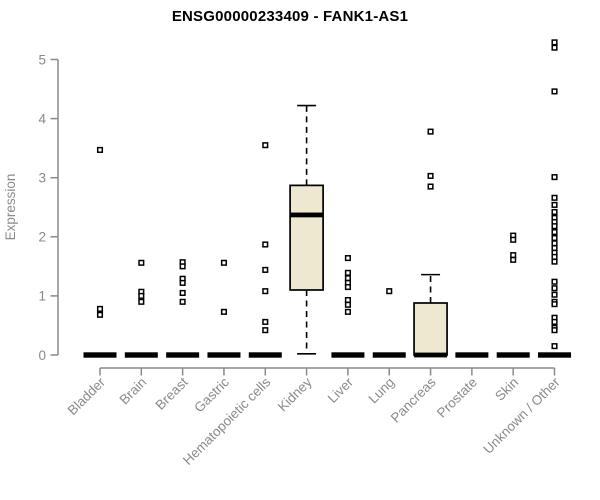 Image resolution: width=600 pixels, height=500 pixels. Describe the element at coordinates (341, 390) in the screenshot. I see `x-tick-label: Liver` at that location.